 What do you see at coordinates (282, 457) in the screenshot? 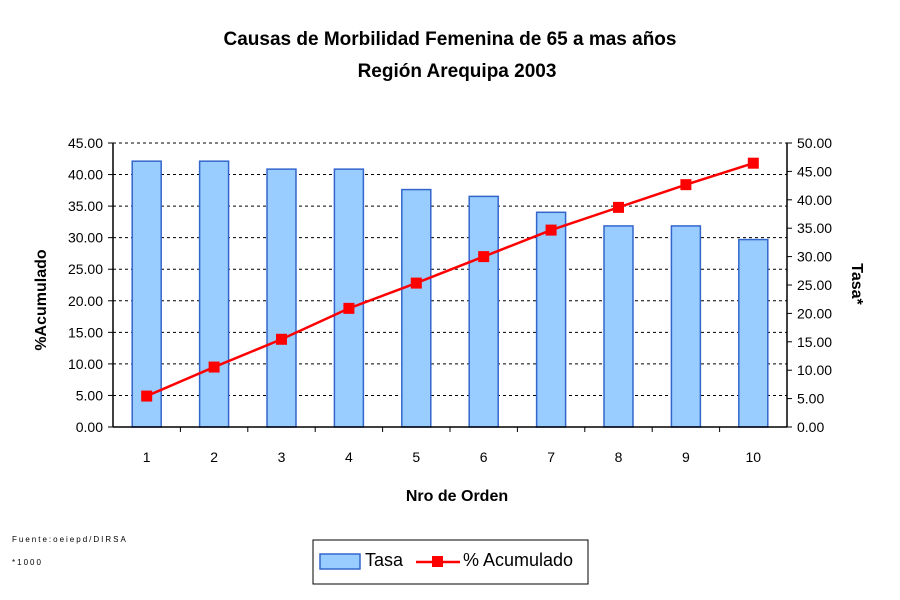
I see `x-tick-label: 3` at bounding box center [282, 457].